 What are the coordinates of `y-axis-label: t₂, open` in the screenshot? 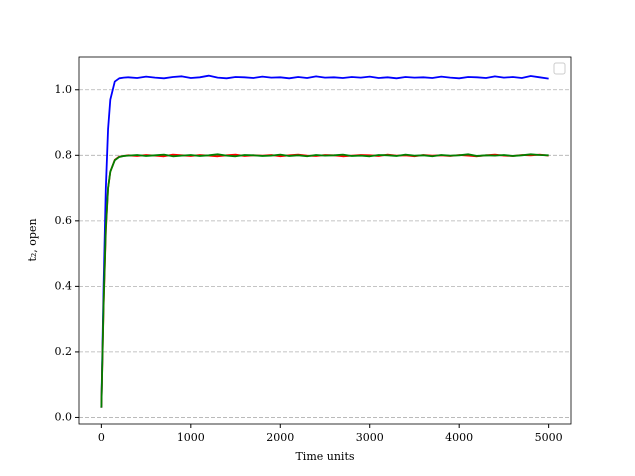 It's located at (32, 239).